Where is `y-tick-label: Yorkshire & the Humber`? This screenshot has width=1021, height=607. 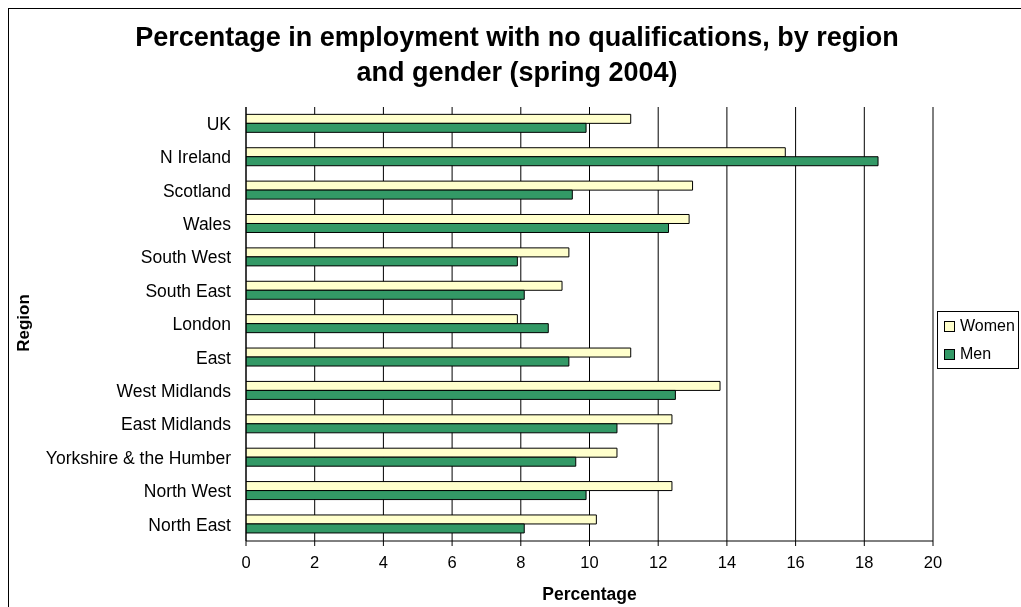
y-tick-label: Yorkshire & the Humber is located at coordinates (138, 457).